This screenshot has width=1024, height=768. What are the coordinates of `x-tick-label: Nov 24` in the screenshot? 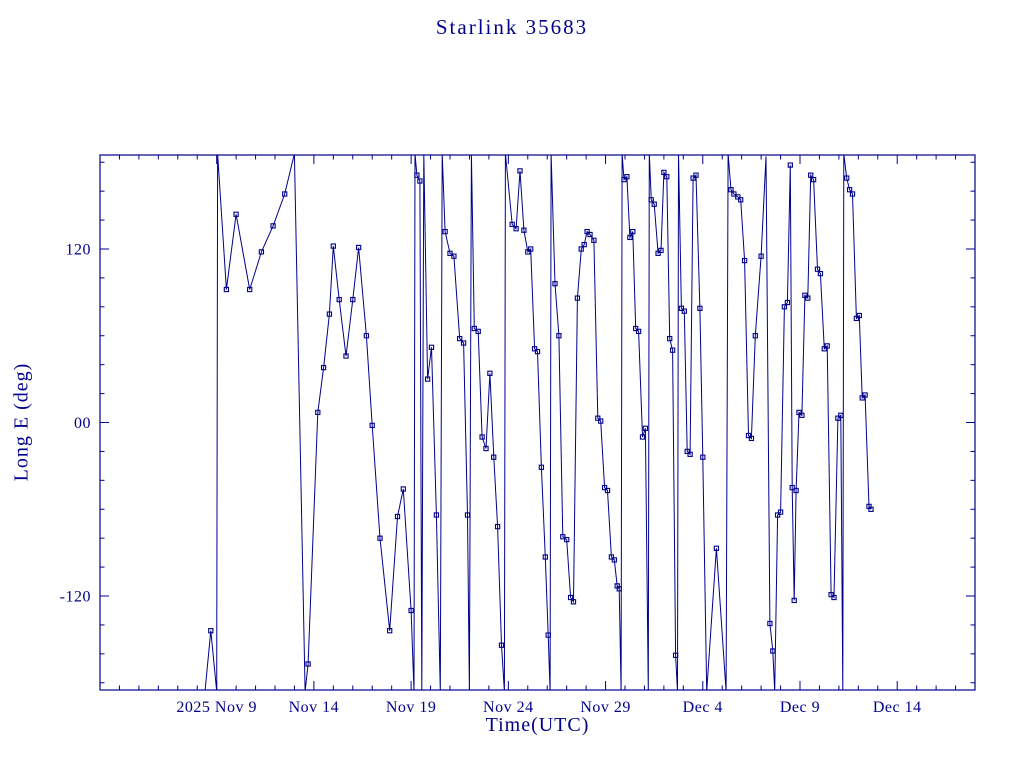 It's located at (508, 707).